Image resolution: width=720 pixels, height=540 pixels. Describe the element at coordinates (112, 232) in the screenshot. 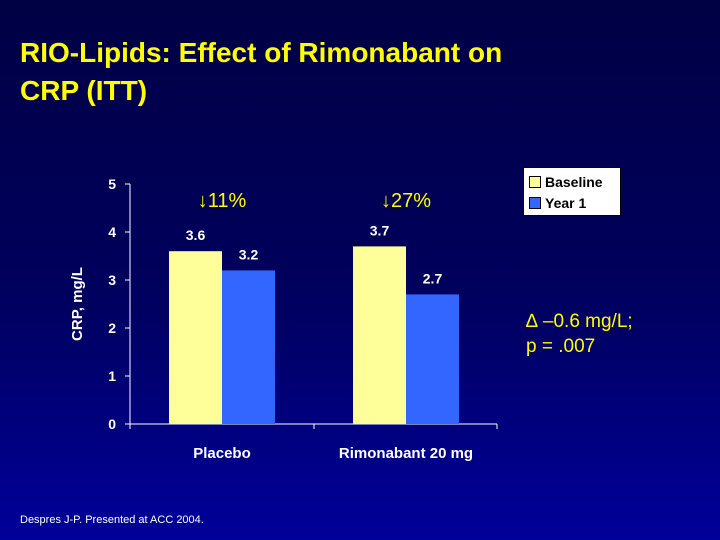

I see `y-tick-label: 4` at that location.